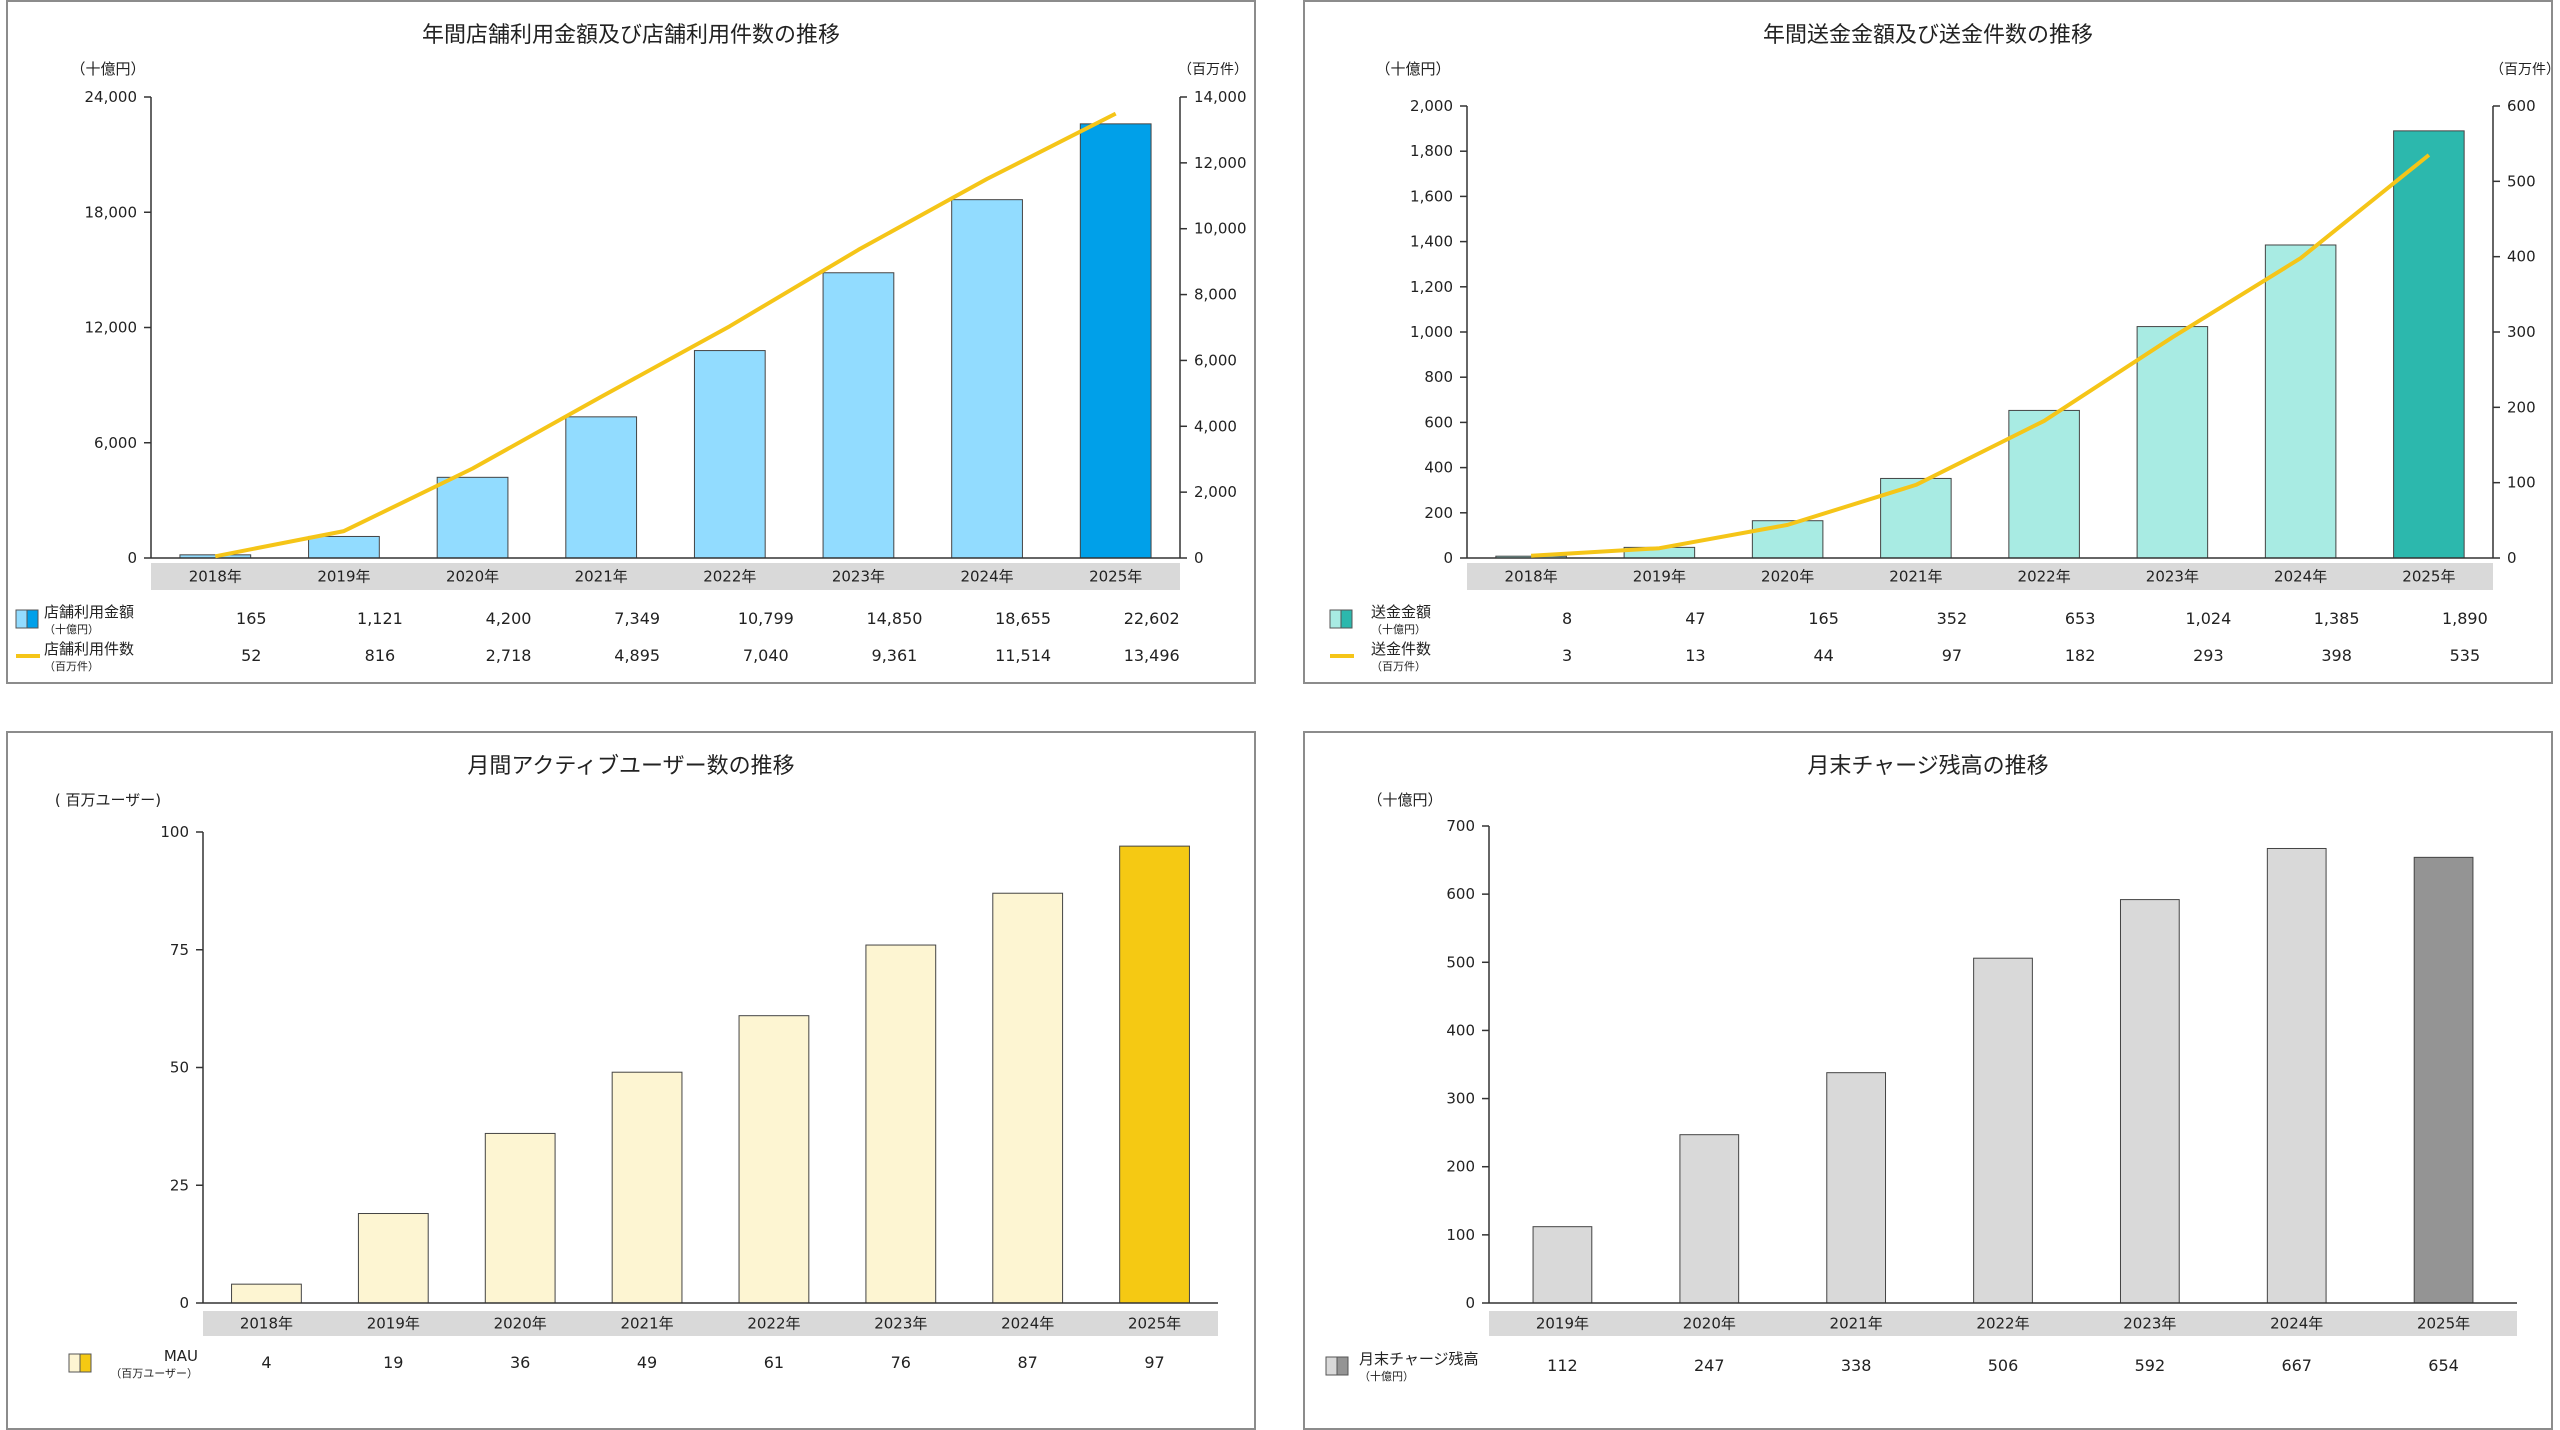 This screenshot has width=2560, height=1430. Describe the element at coordinates (179, 1185) in the screenshot. I see `left-axis-tick-label: 25` at that location.